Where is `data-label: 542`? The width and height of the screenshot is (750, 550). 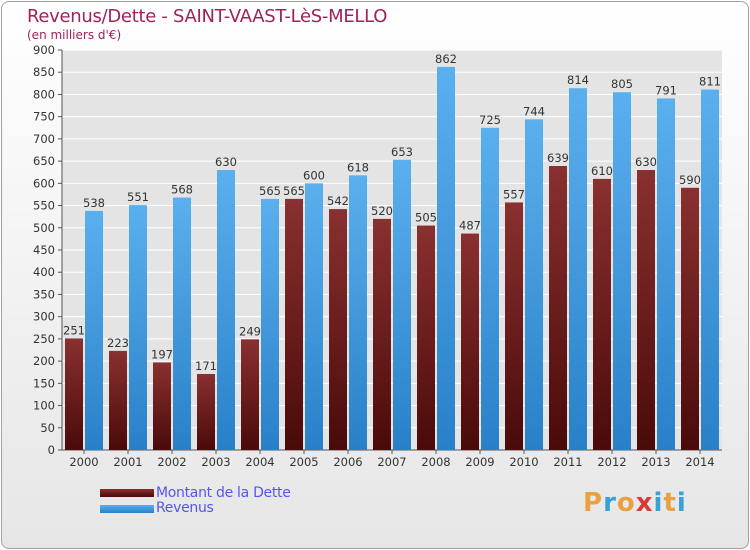
data-label: 542 is located at coordinates (338, 201).